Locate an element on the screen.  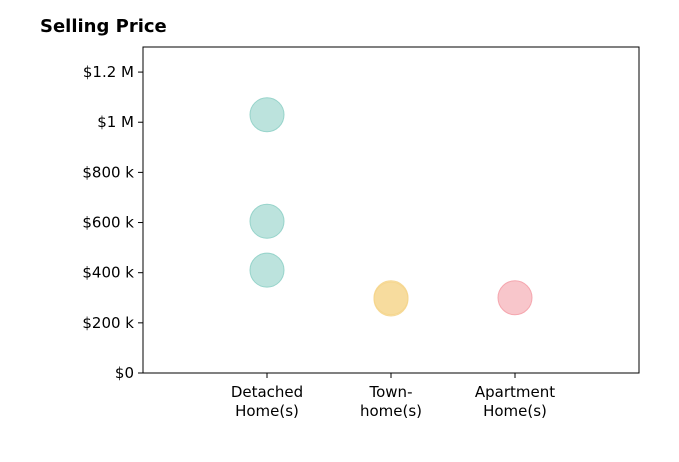
x-tick-label: Town-home(s) is located at coordinates (391, 401).